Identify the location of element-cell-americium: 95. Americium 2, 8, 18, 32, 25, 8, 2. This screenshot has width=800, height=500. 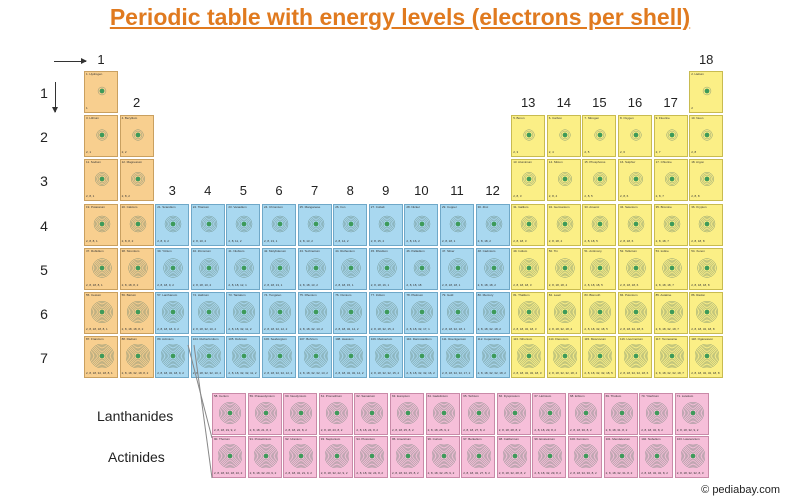
(407, 457).